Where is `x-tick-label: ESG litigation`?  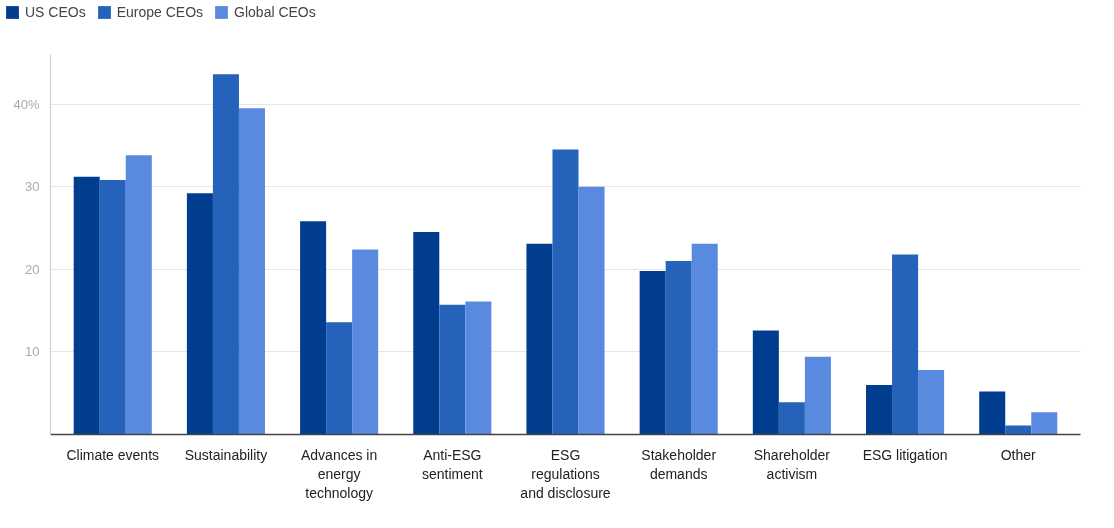 x-tick-label: ESG litigation is located at coordinates (905, 454).